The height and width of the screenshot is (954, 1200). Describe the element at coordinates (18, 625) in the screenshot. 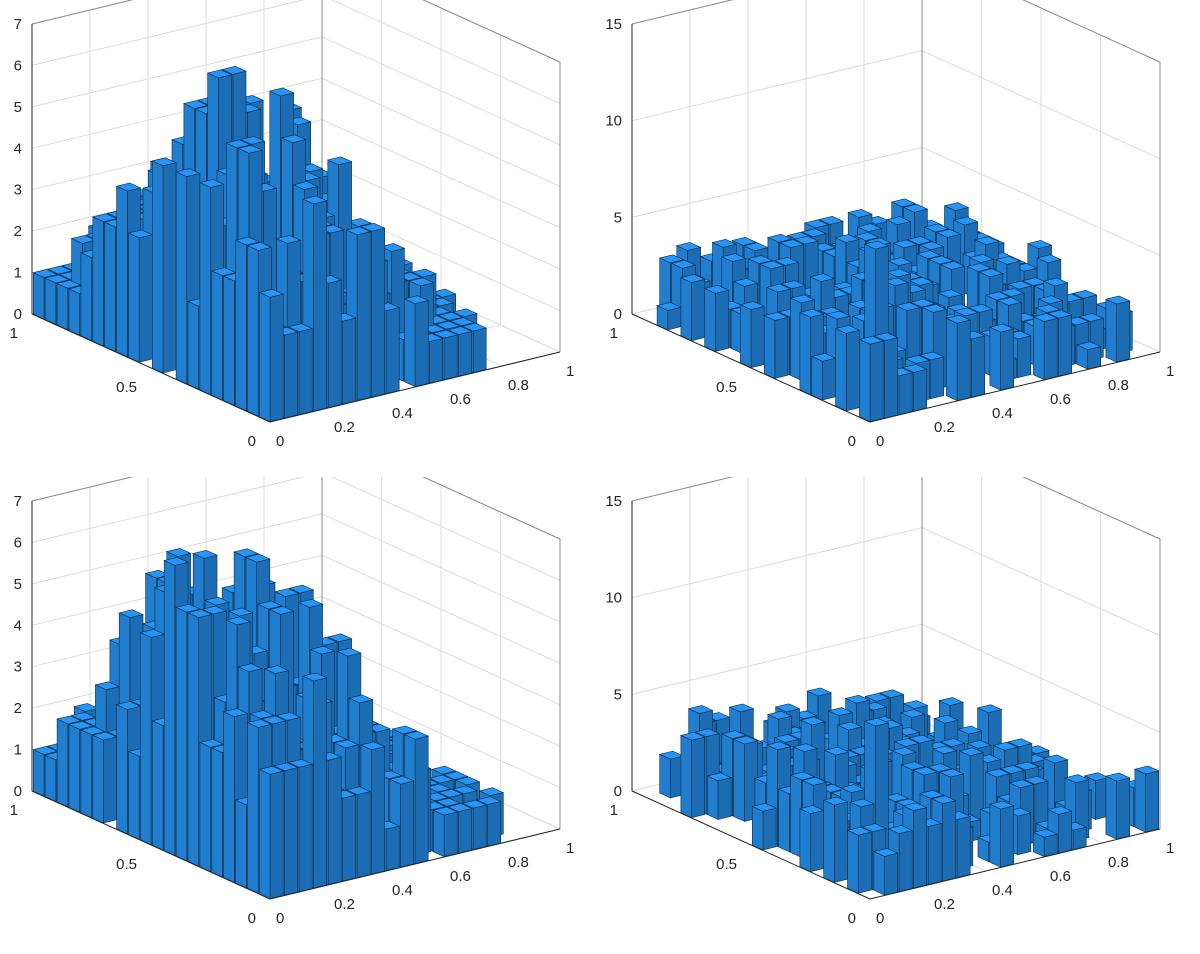

I see `z-tick-label: 4` at that location.